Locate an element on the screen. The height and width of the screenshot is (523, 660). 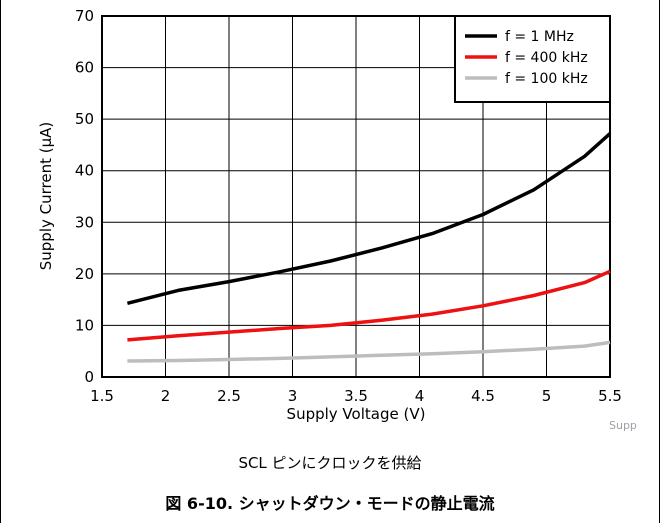
x-tick-label: 3 is located at coordinates (293, 396).